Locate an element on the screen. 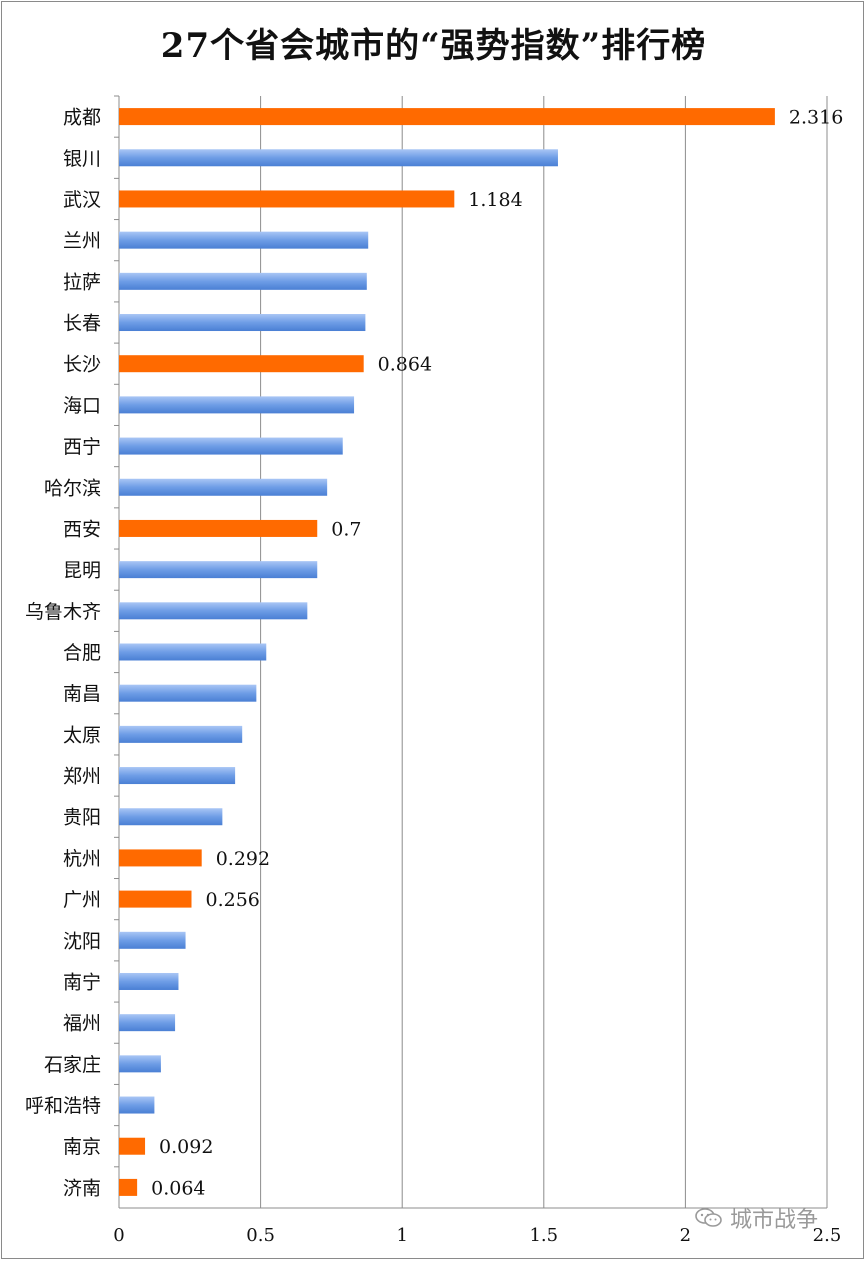 The width and height of the screenshot is (867, 1262). category-label: 合肥 is located at coordinates (82, 653).